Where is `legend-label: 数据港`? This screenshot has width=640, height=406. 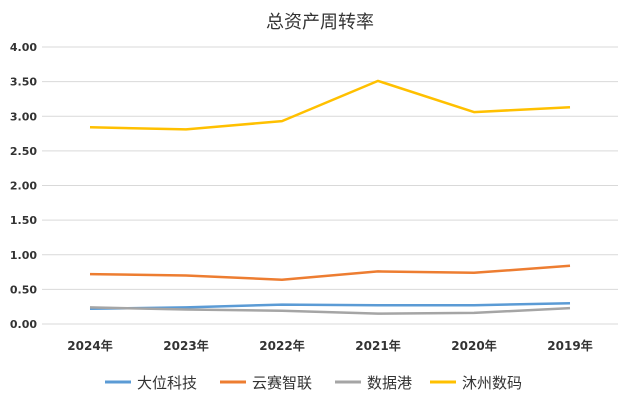
legend-label: 数据港 is located at coordinates (389, 383).